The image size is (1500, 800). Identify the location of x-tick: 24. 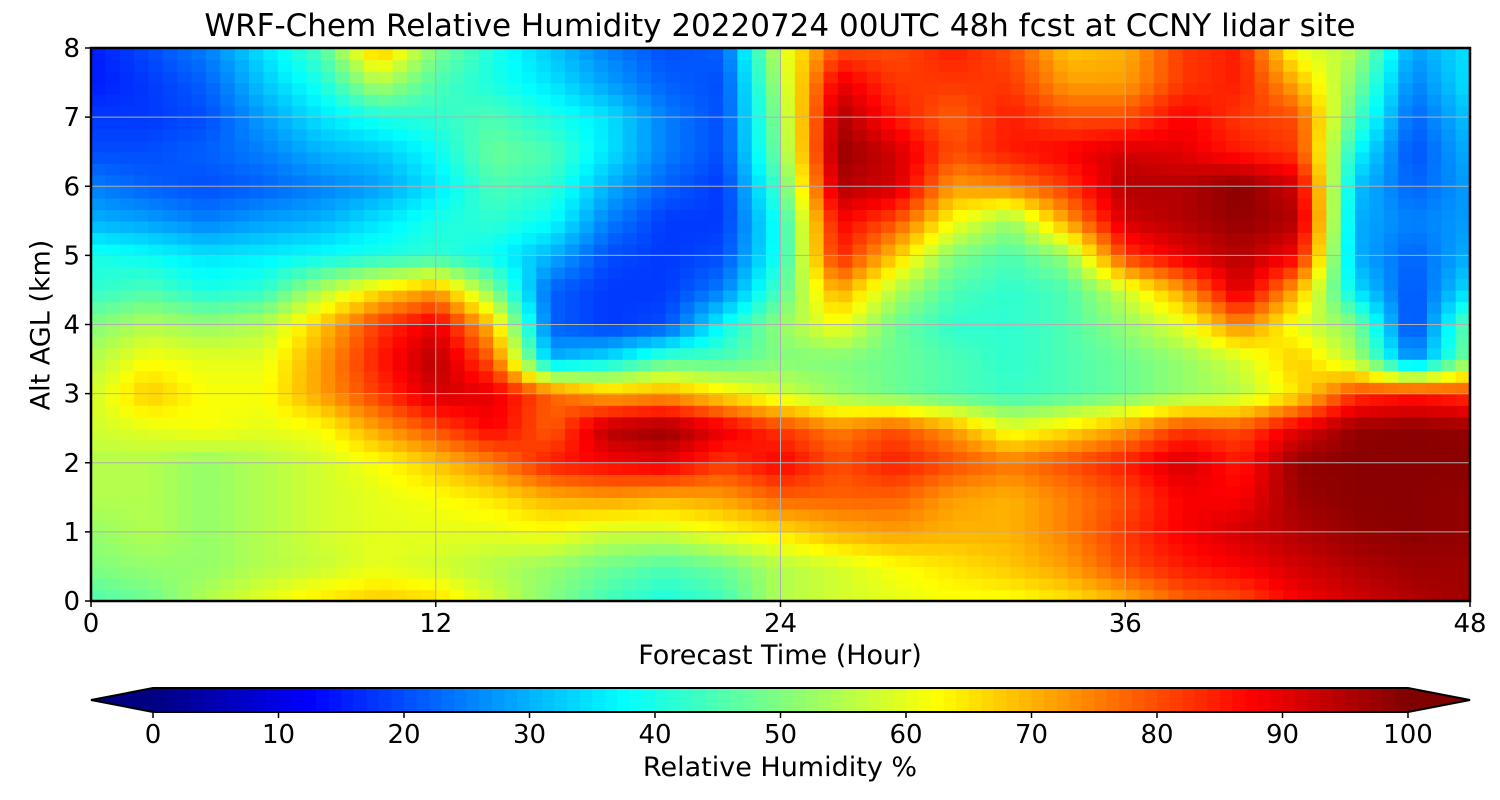
(780, 620).